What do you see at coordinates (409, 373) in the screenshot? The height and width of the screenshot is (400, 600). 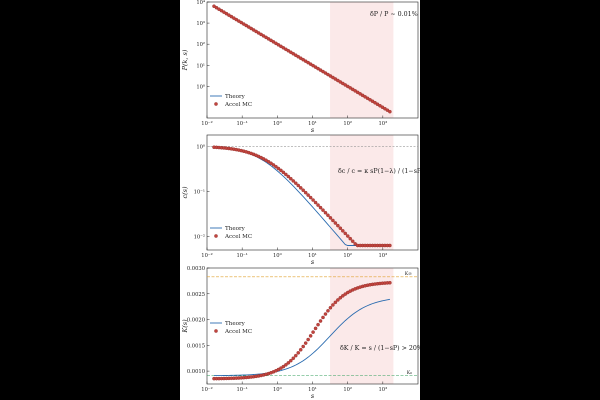 I see `reference-line-label: K₀` at bounding box center [409, 373].